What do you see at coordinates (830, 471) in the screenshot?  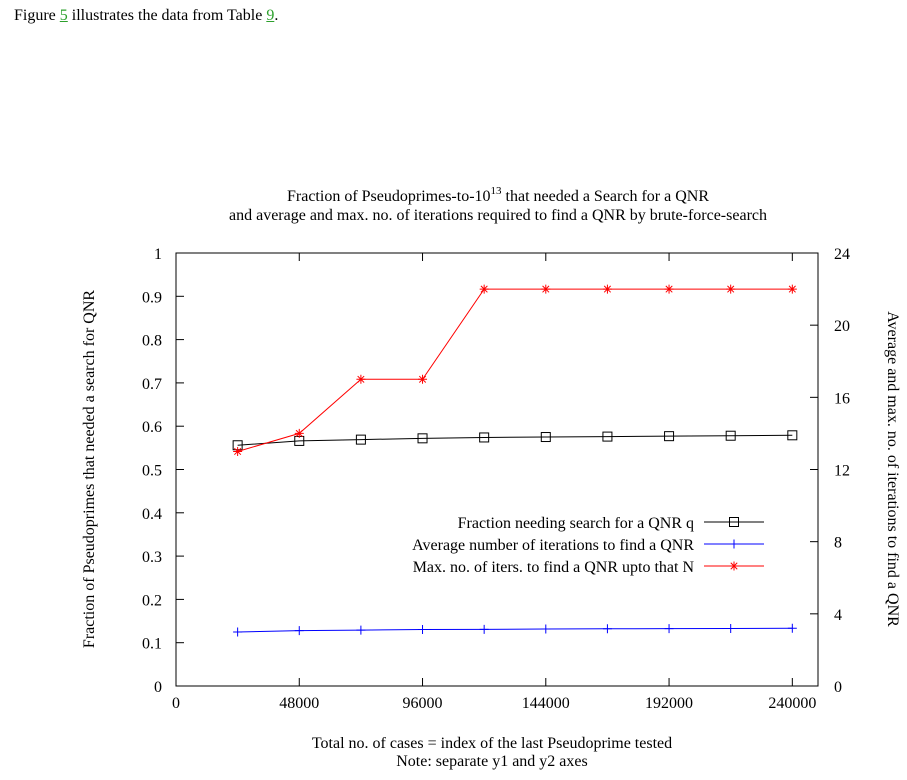 I see `y2-axis-ticks: 0 4 8 12 16 20 24` at bounding box center [830, 471].